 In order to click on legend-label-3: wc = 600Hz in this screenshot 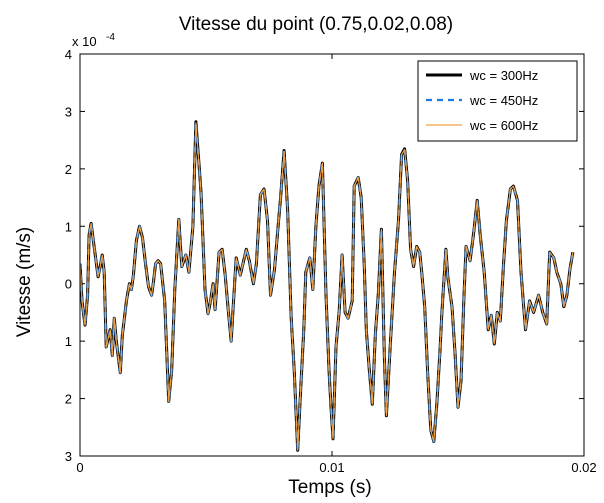, I will do `click(503, 125)`.